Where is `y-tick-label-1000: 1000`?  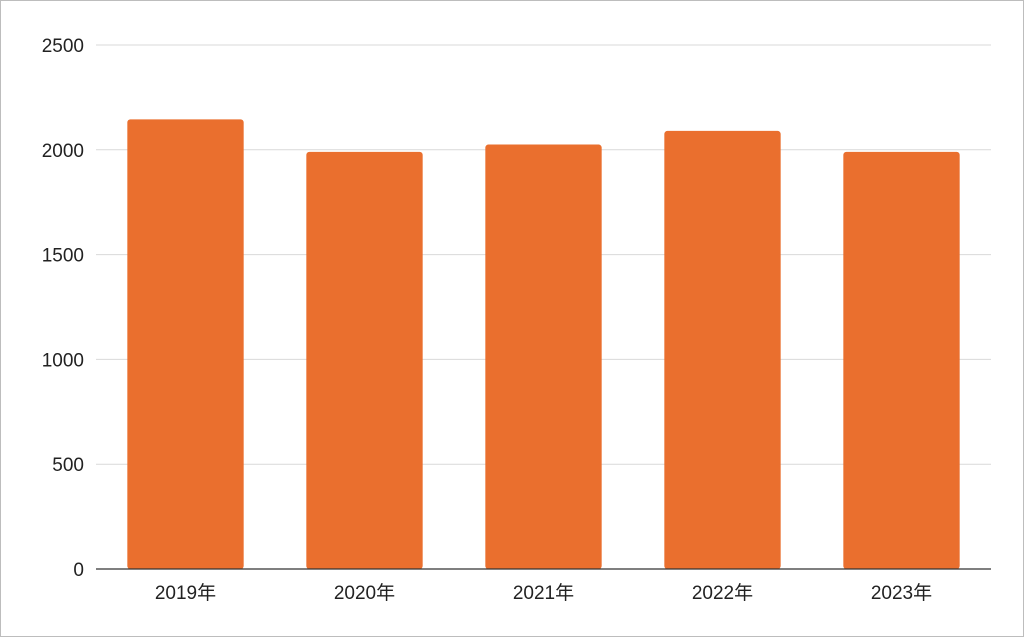
y-tick-label-1000: 1000 is located at coordinates (63, 360).